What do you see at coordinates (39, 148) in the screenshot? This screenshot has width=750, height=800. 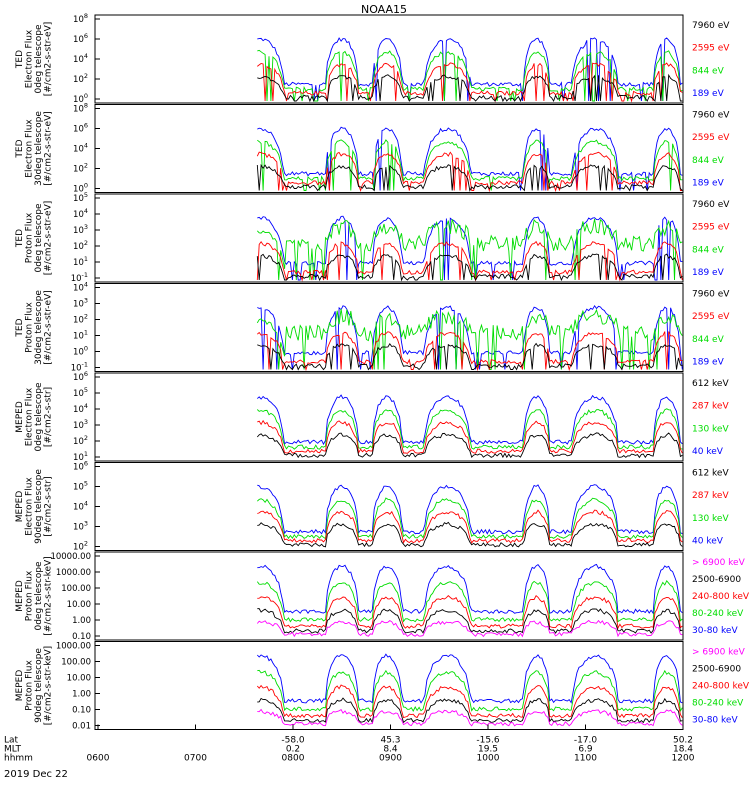 I see `y-axis-label-line: 30deg telescope` at bounding box center [39, 148].